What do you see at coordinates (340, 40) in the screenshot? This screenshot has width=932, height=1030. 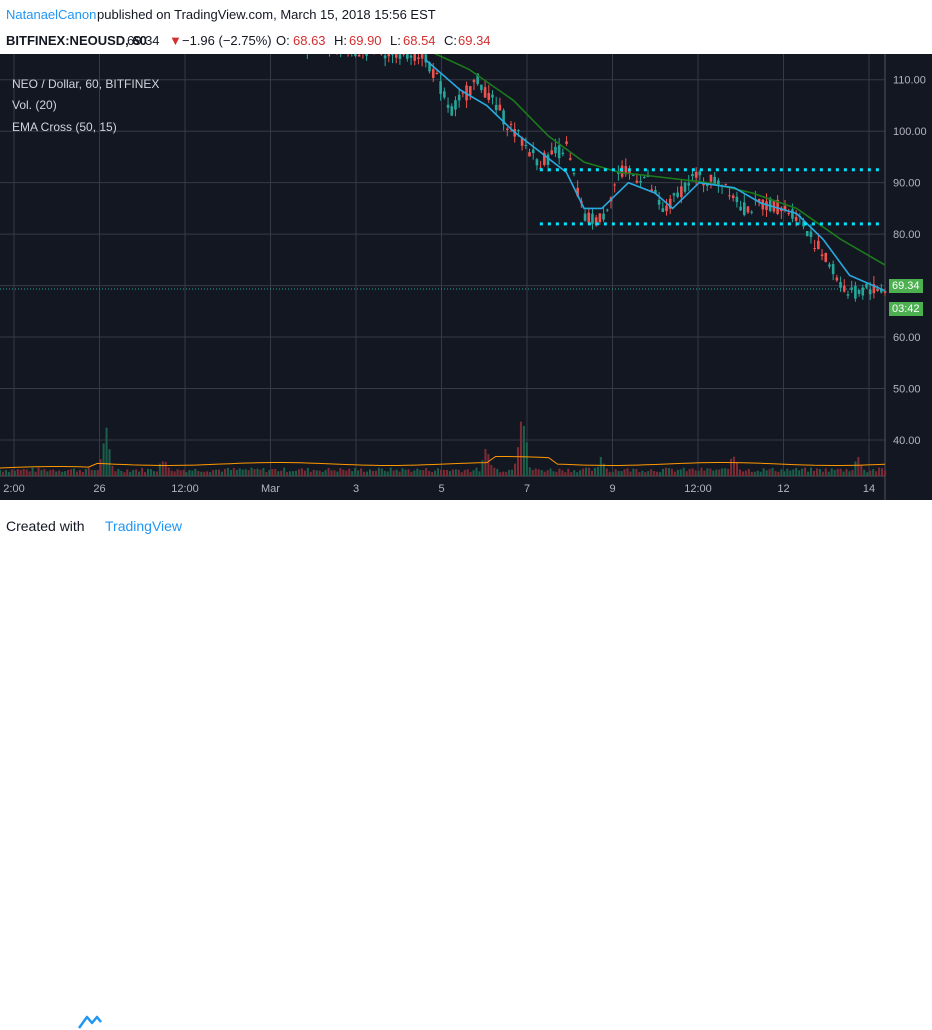 I see `high-label: H:` at bounding box center [340, 40].